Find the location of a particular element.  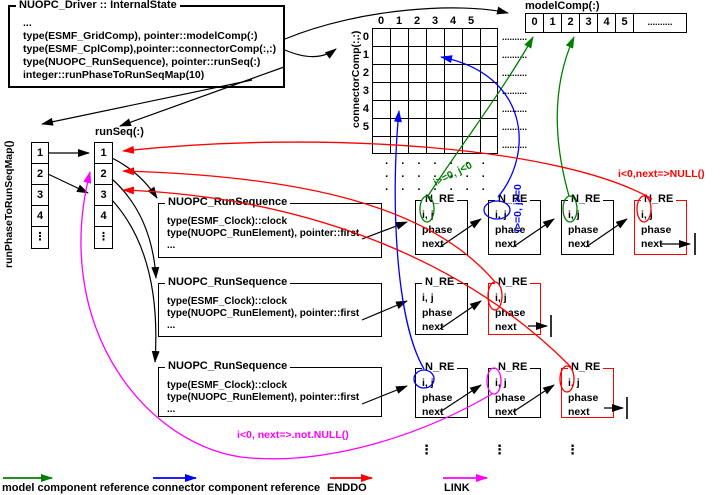

legend-enddo-label: ENDDO is located at coordinates (347, 488).